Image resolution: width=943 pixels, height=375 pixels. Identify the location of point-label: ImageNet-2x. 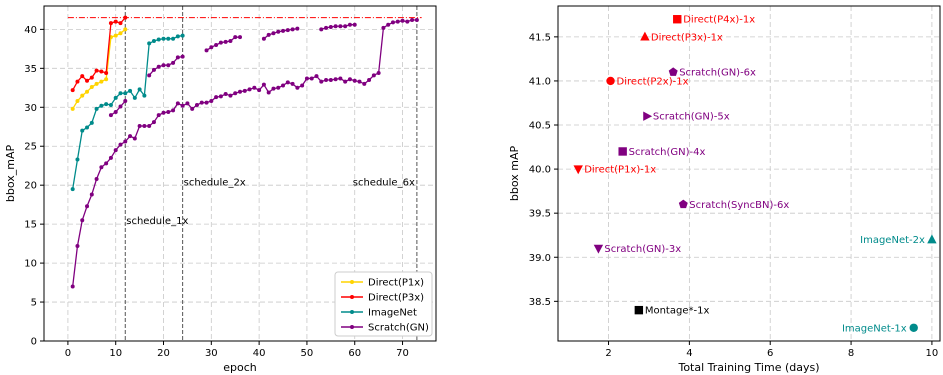
(892, 240).